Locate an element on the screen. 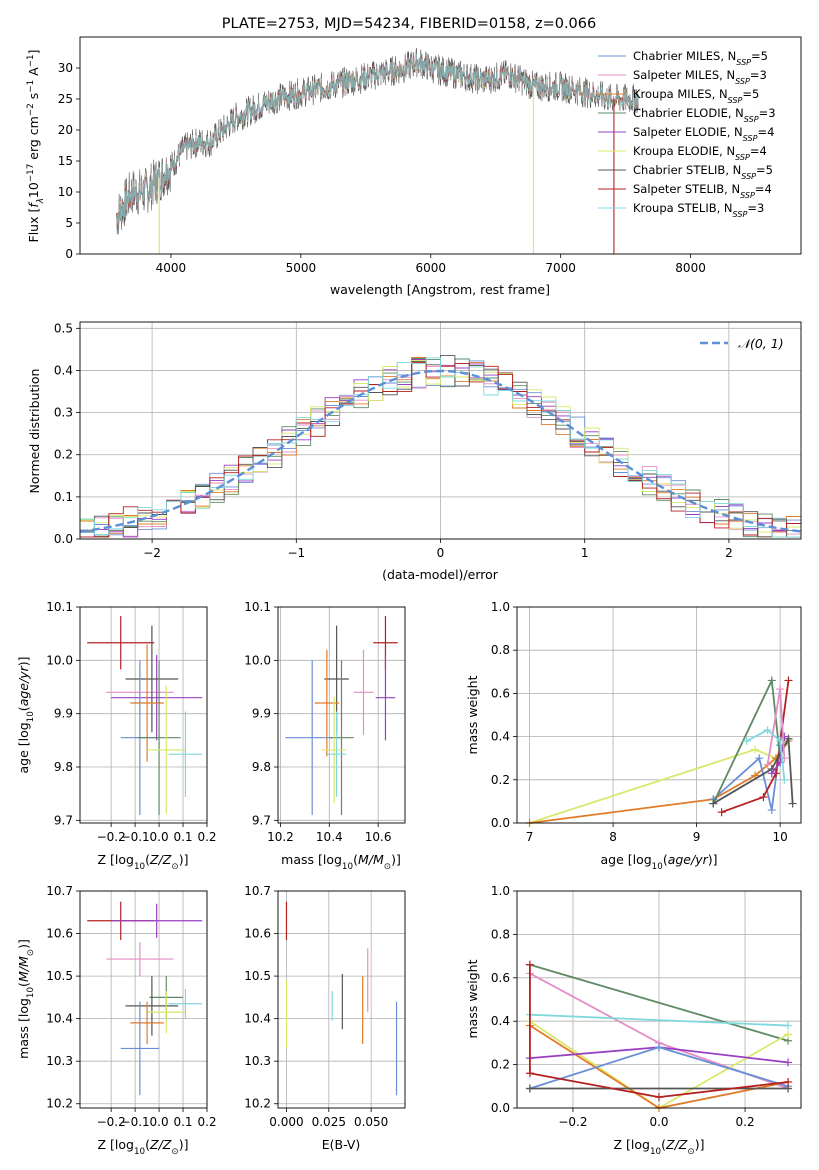 This screenshot has height=1170, width=819. p4-frame is located at coordinates (341, 715).